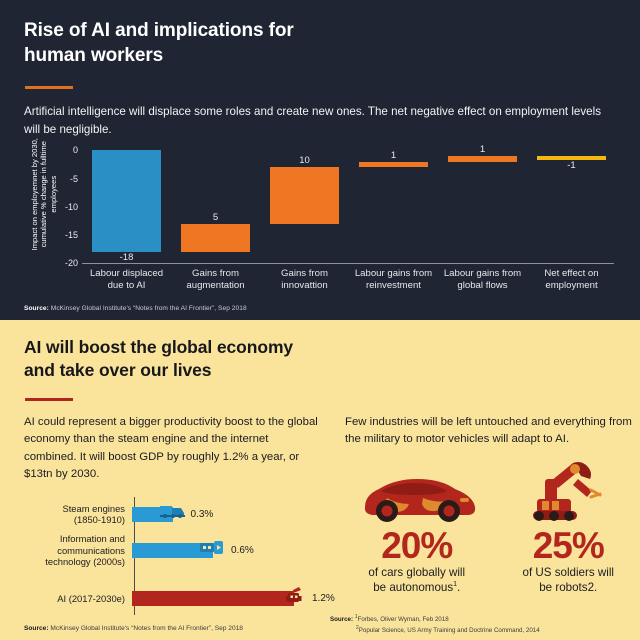 The height and width of the screenshot is (640, 640). I want to click on stat-caption-line1: of US soldiers will, so click(568, 573).